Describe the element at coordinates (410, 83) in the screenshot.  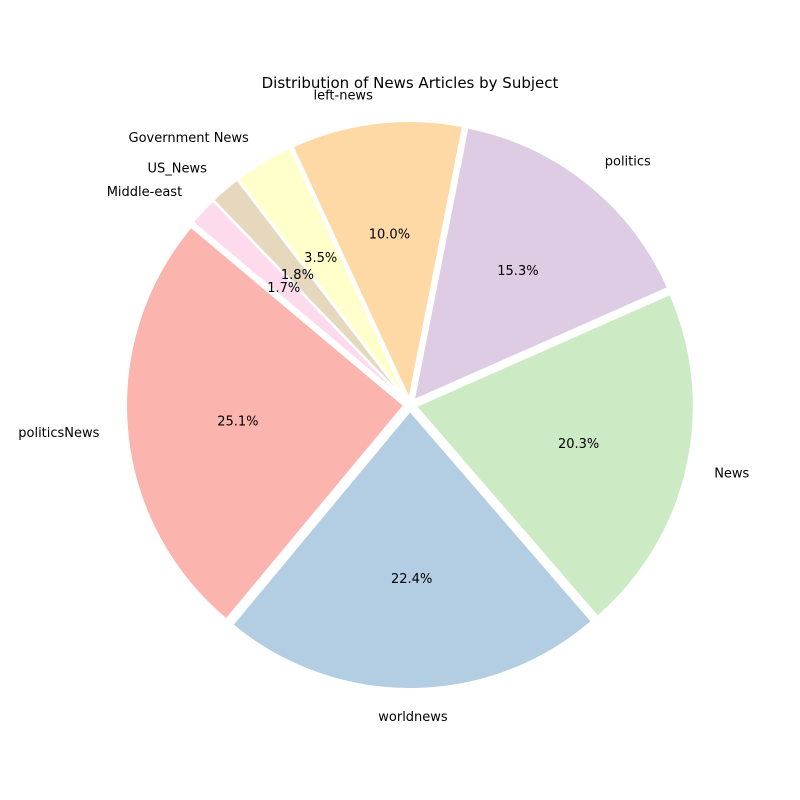
I see `chart-title: Distribution of News Articles by Subject` at that location.